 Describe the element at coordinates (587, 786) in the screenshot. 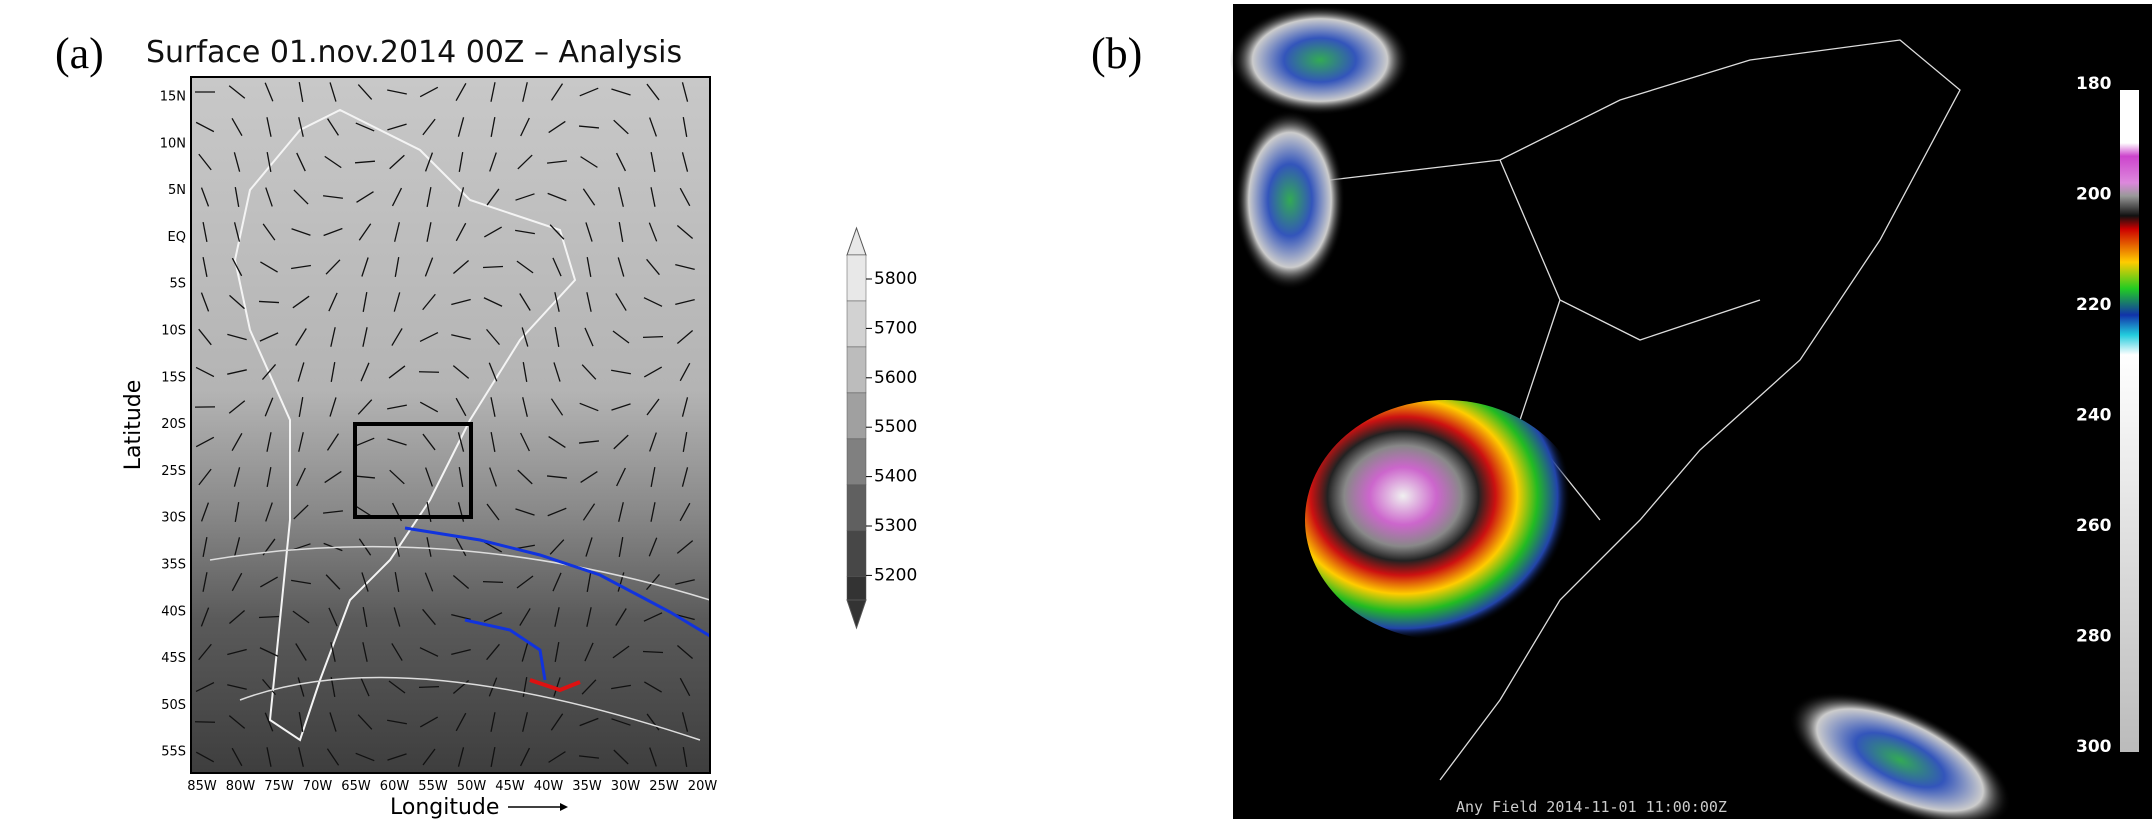

I see `lon-tick-label: 35W` at that location.